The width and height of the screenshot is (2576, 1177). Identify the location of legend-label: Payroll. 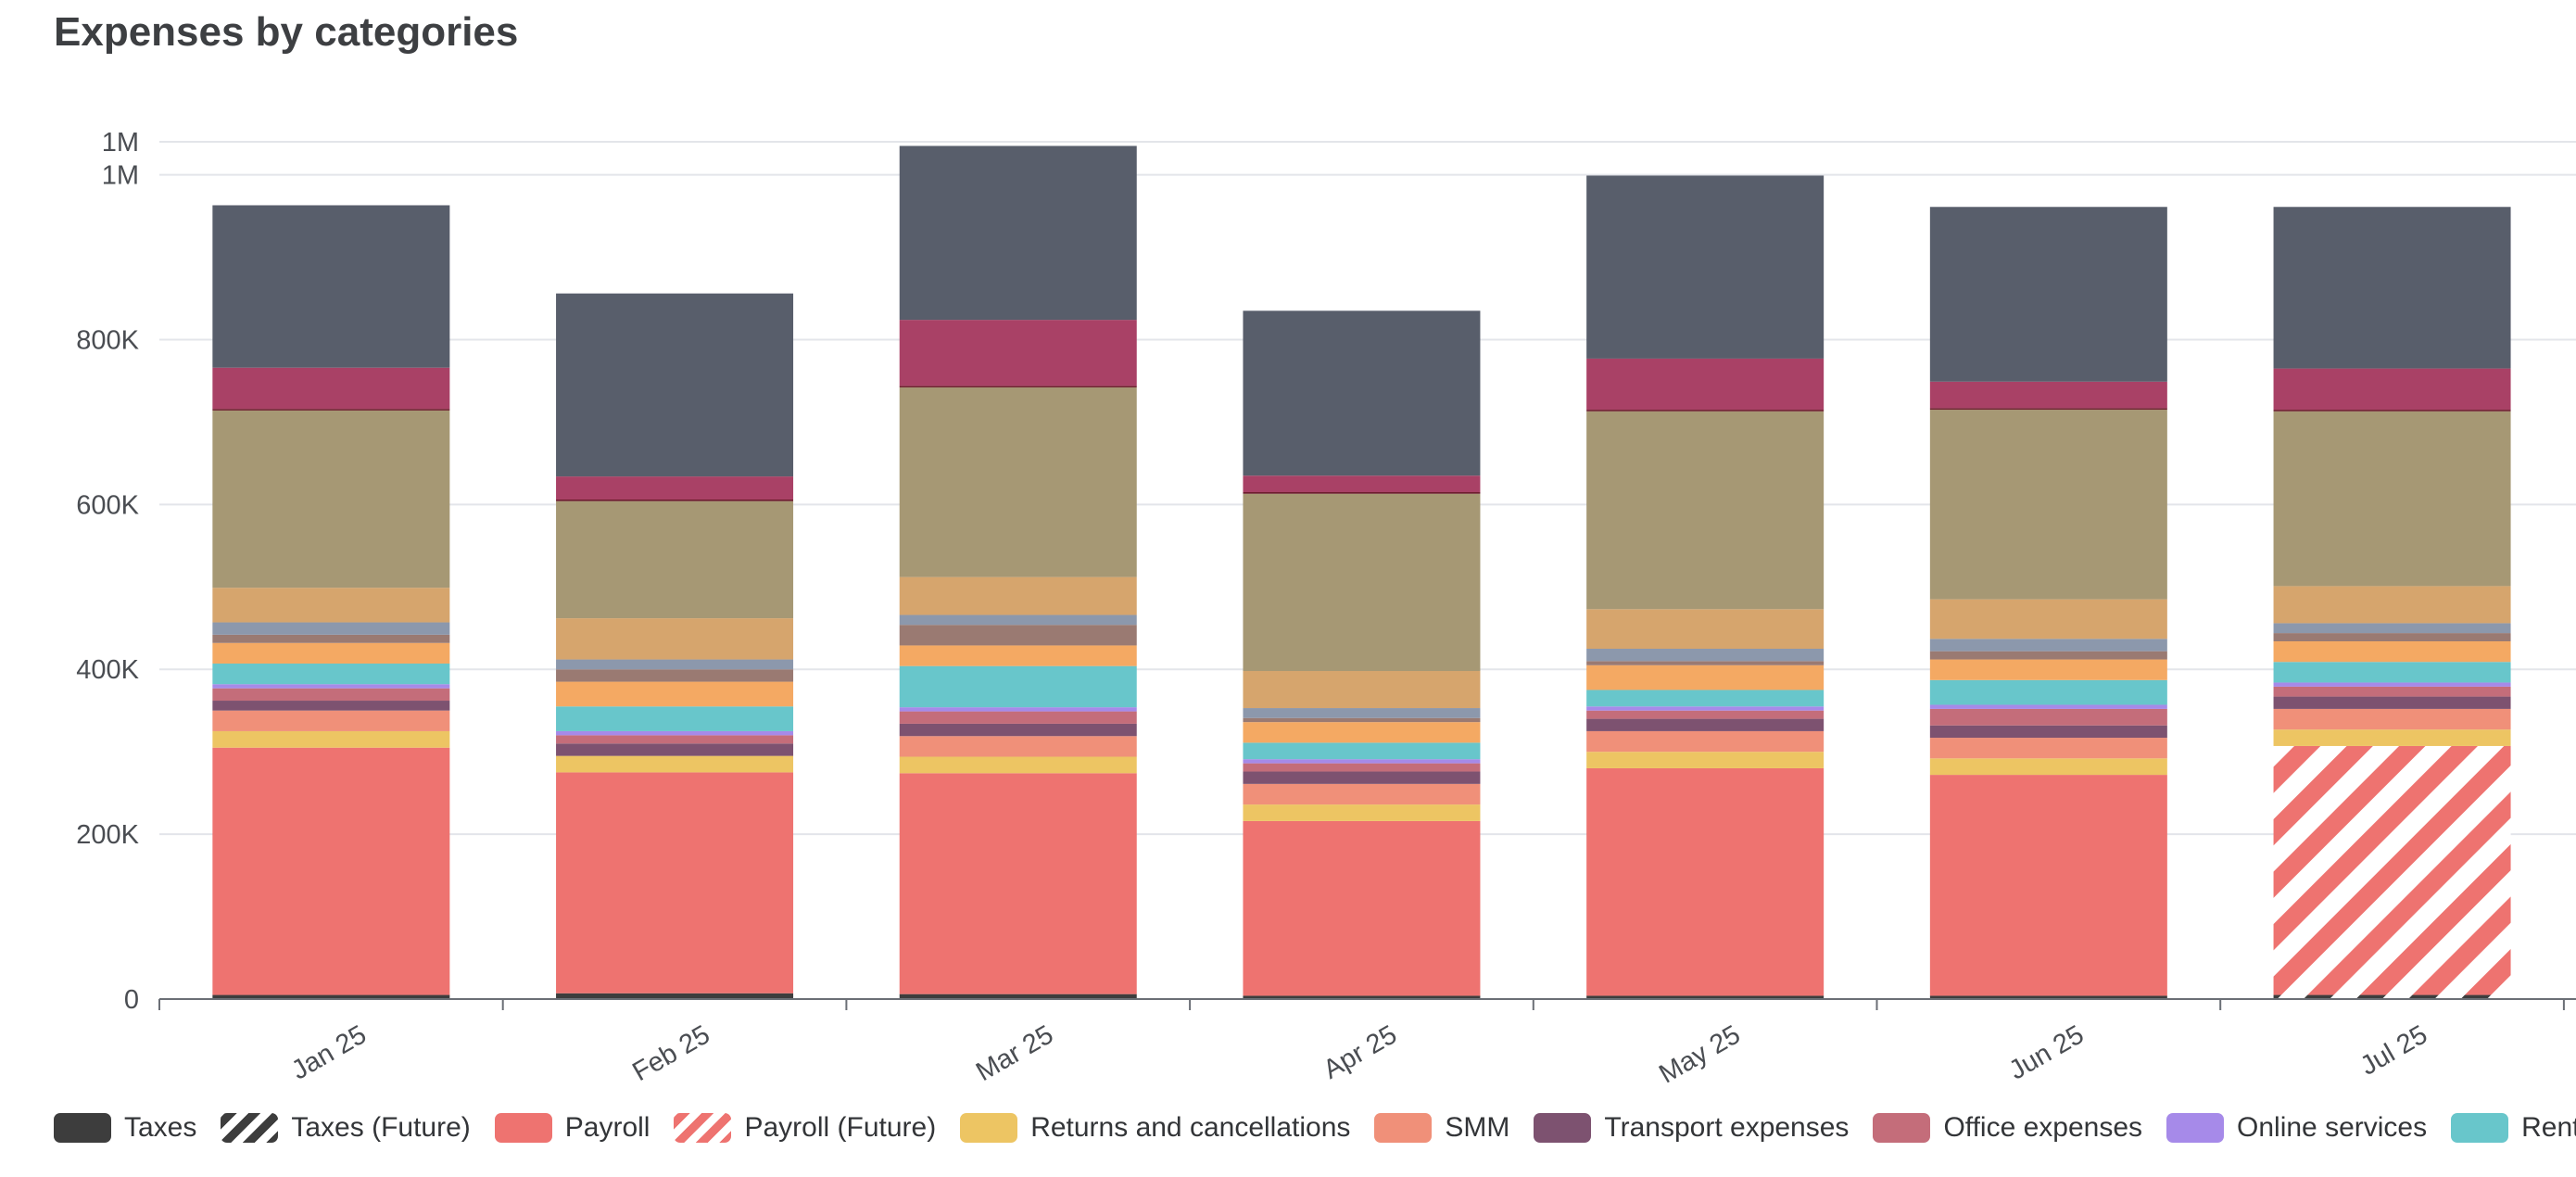
(607, 1127).